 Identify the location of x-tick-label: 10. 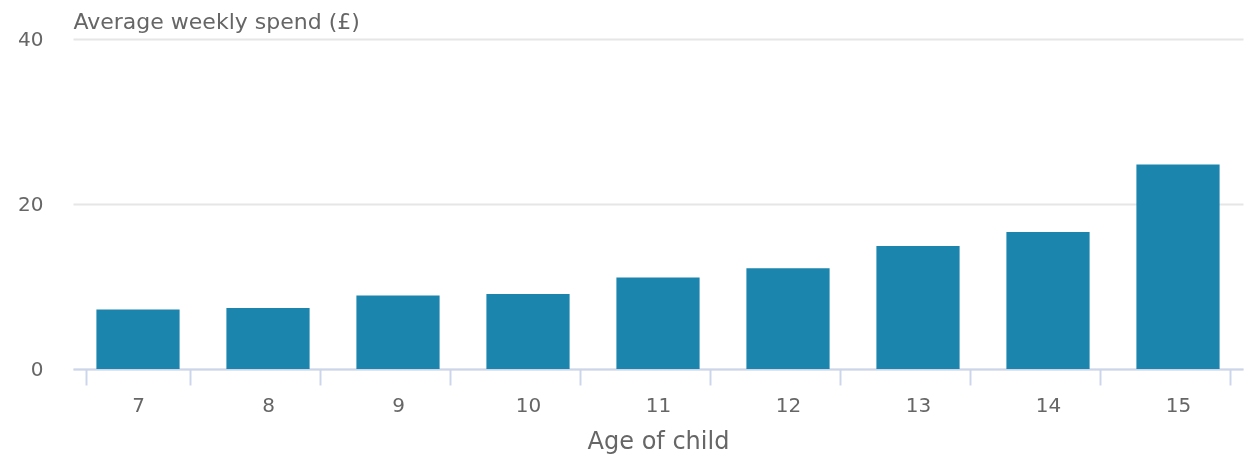
(528, 404).